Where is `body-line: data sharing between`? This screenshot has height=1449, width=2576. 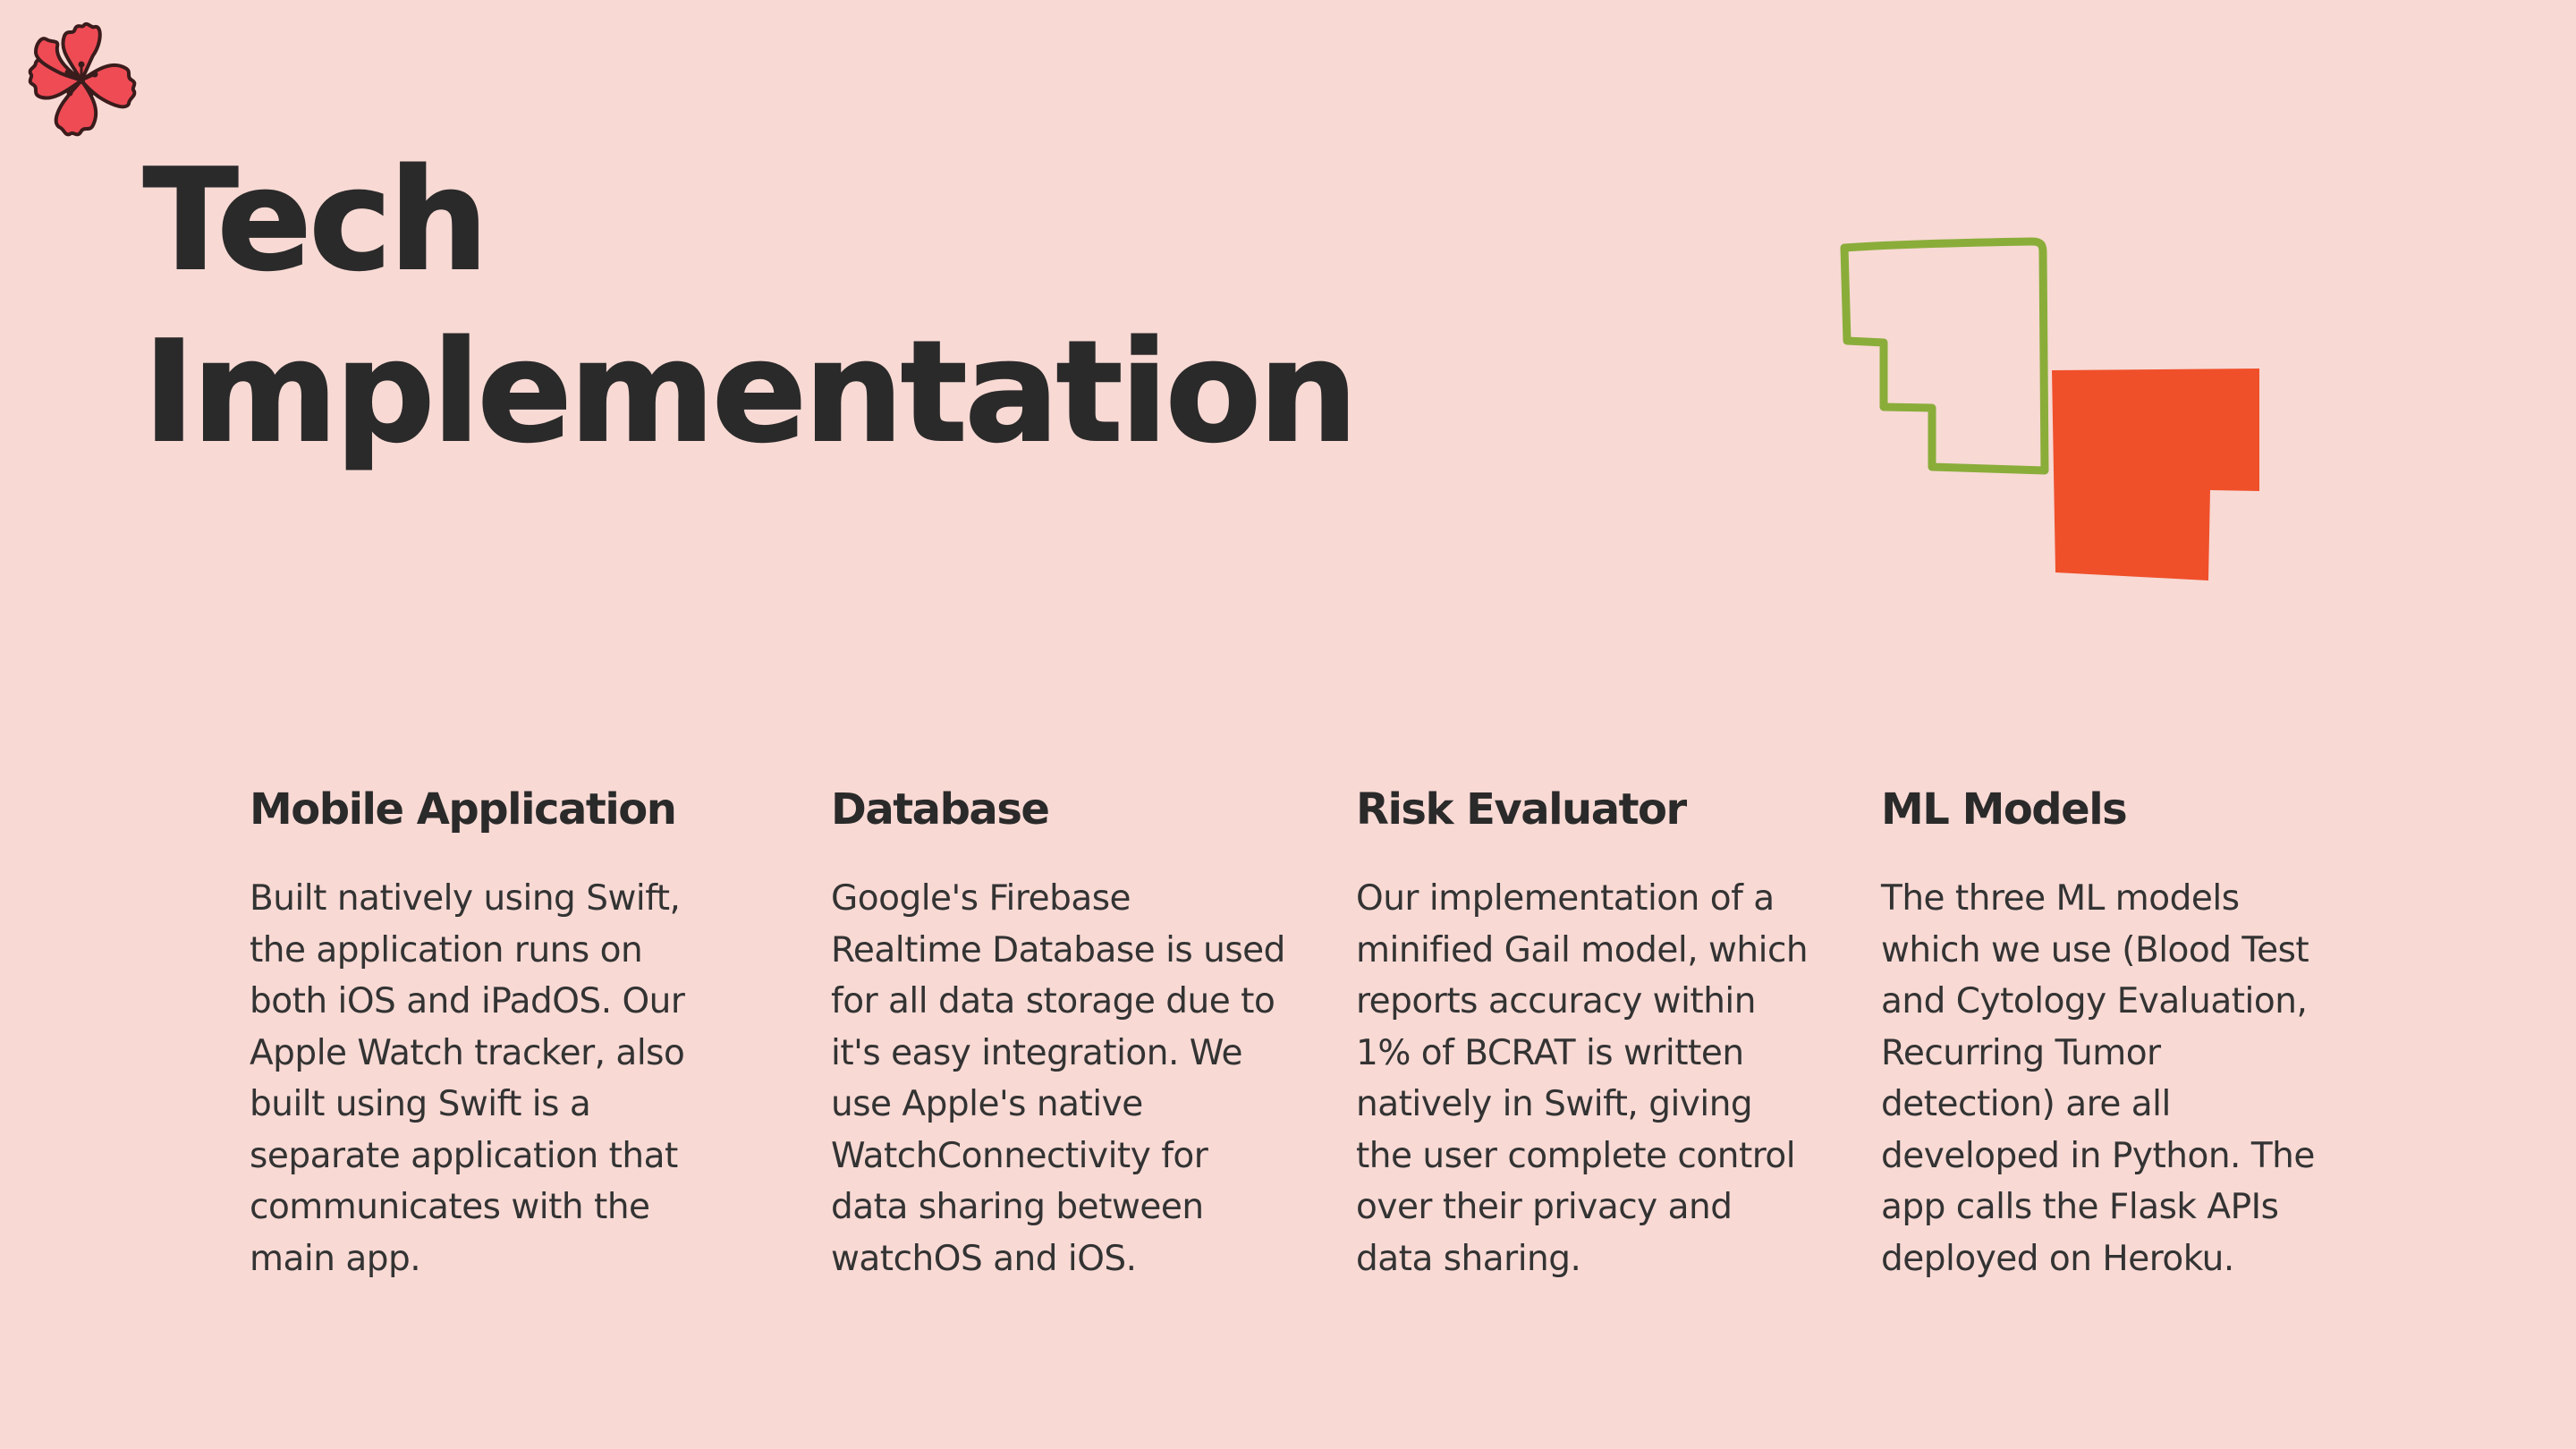 body-line: data sharing between is located at coordinates (1017, 1207).